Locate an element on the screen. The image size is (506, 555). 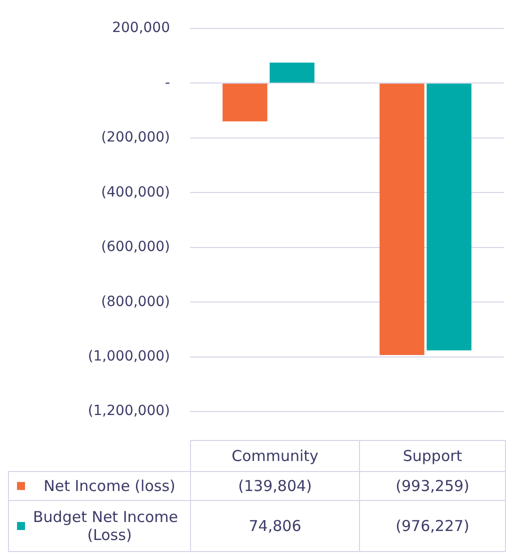
data-label: (139,804) is located at coordinates (275, 486).